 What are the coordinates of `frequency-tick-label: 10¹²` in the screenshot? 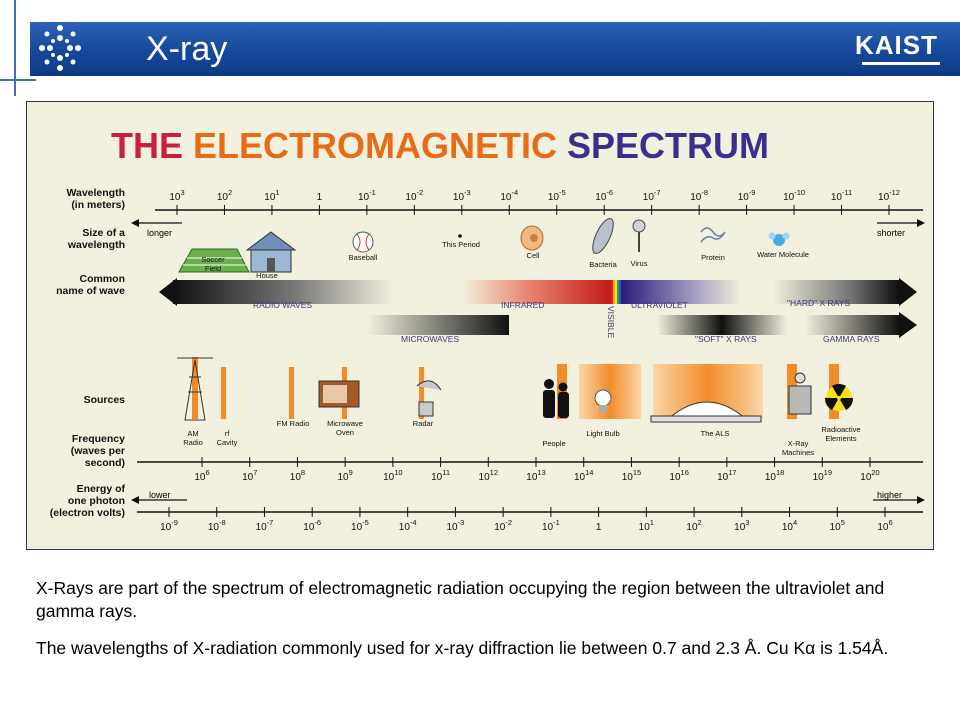 It's located at (488, 475).